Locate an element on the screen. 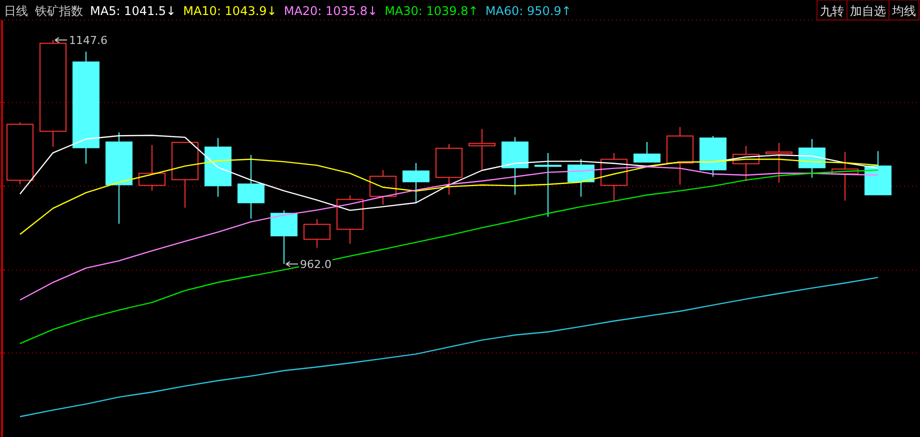  extreme-label: 1147.6 is located at coordinates (81, 41).